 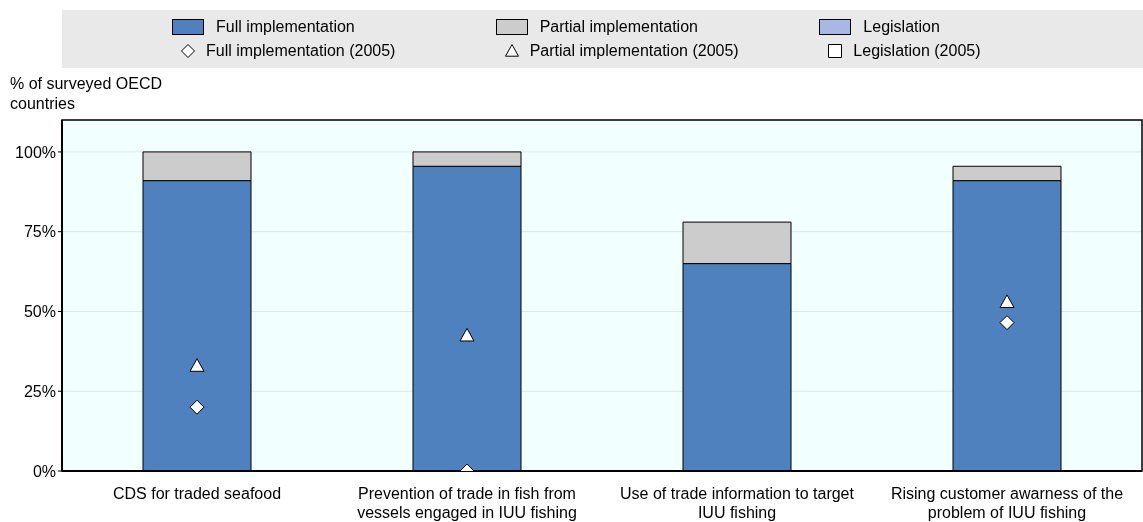 I want to click on y-tick-label: 25%, so click(x=39, y=391).